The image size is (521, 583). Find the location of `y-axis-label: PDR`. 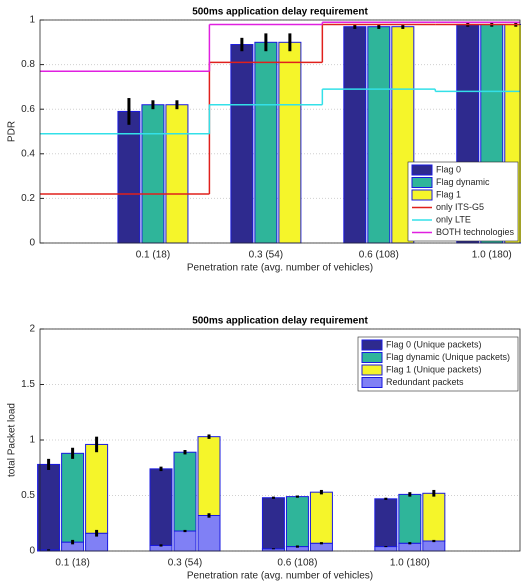

y-axis-label: PDR is located at coordinates (12, 131).